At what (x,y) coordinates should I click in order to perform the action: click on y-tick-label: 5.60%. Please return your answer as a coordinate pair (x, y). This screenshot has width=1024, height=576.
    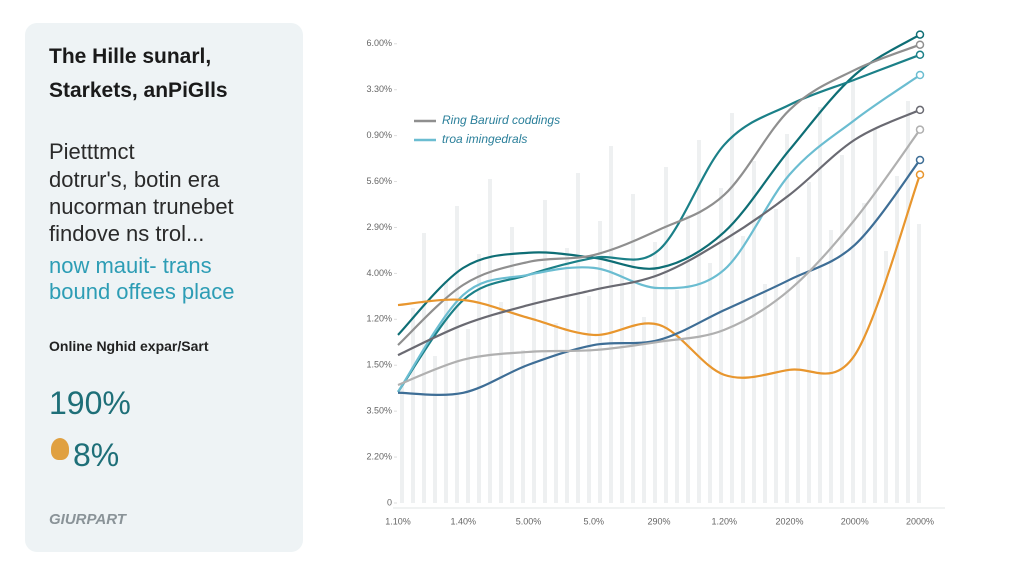
    Looking at the image, I should click on (379, 181).